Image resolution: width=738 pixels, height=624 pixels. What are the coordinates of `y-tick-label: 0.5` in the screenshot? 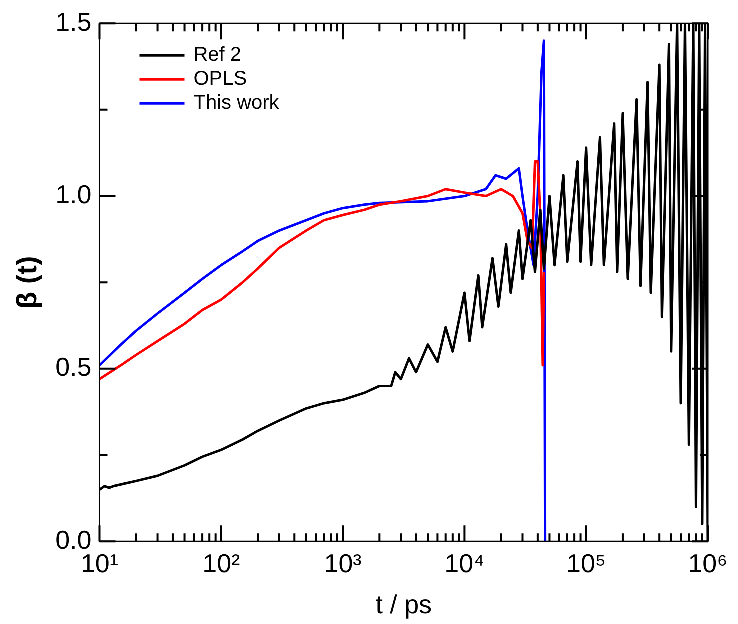 It's located at (74, 367).